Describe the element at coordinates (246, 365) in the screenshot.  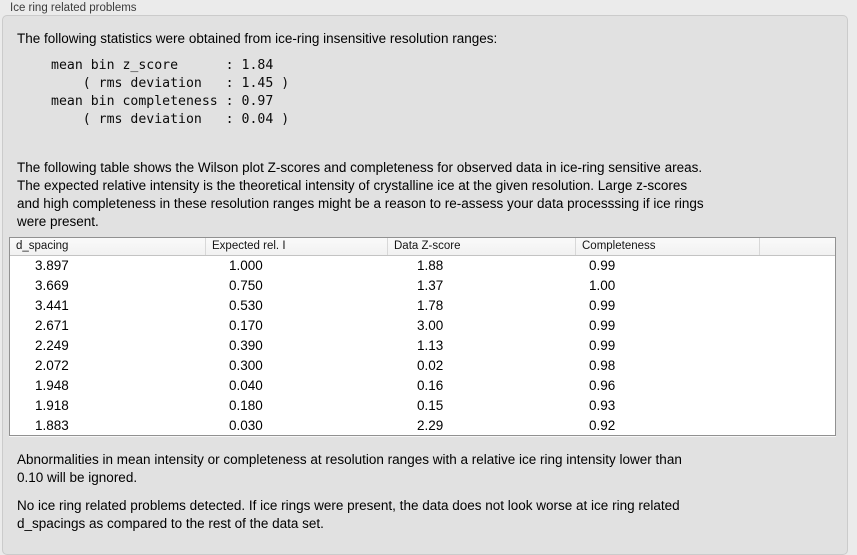
I see `table-cell: 0.300` at that location.